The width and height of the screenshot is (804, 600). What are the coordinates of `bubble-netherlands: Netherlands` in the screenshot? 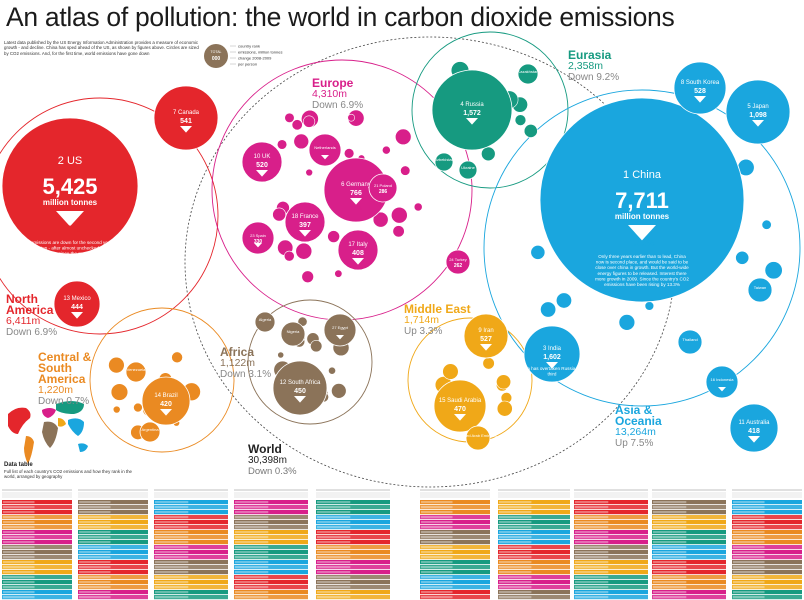 It's located at (325, 150).